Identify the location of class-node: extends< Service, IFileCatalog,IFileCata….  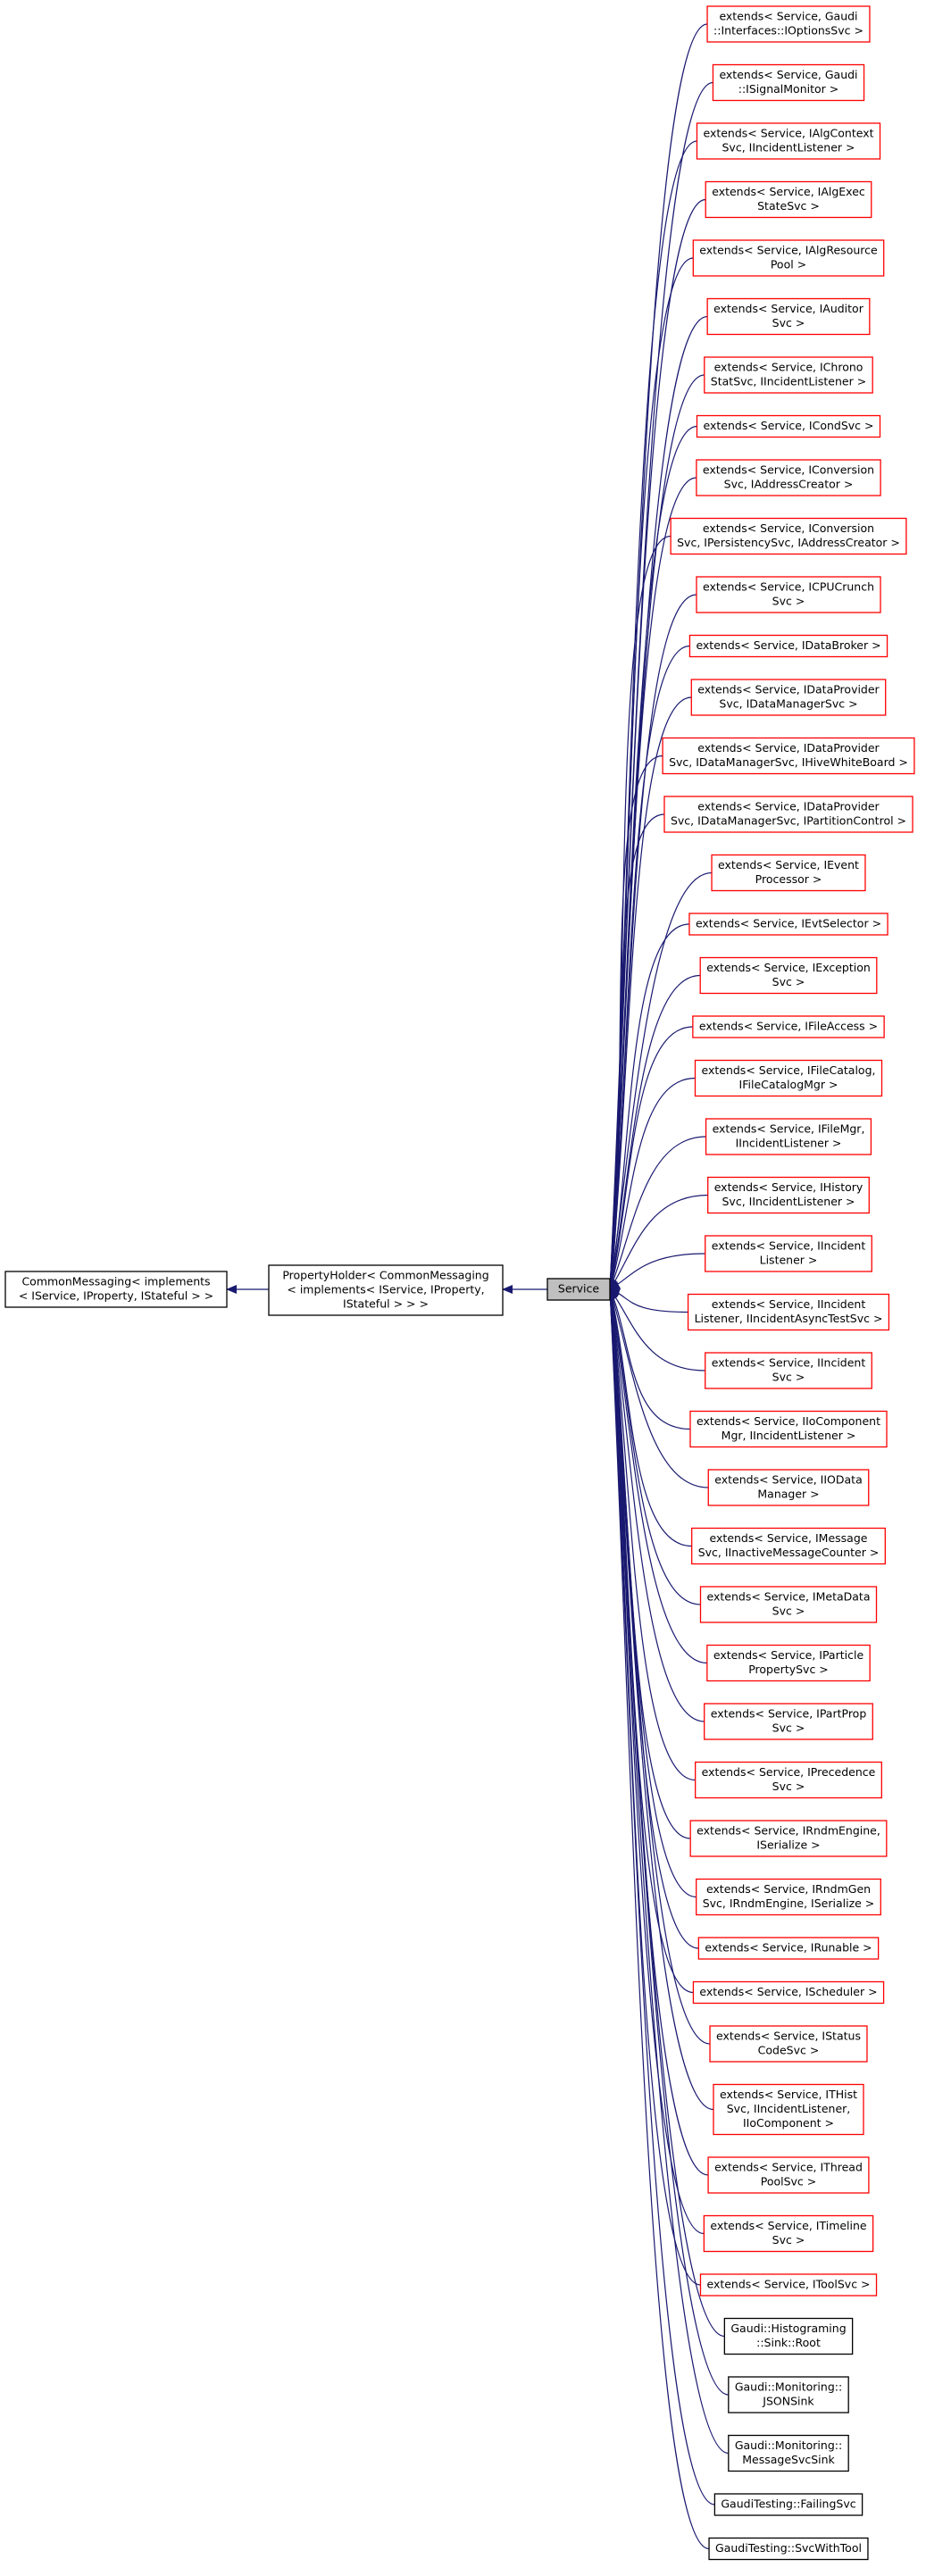
(788, 1078).